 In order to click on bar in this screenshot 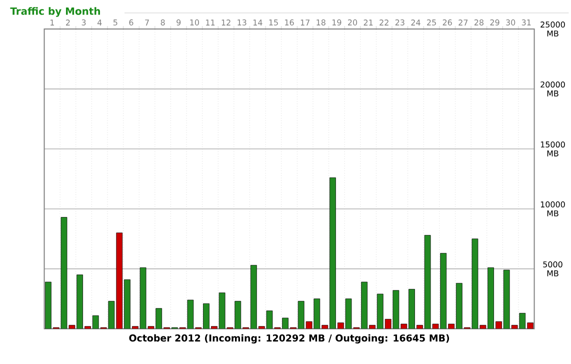, I will do `click(119, 280)`.